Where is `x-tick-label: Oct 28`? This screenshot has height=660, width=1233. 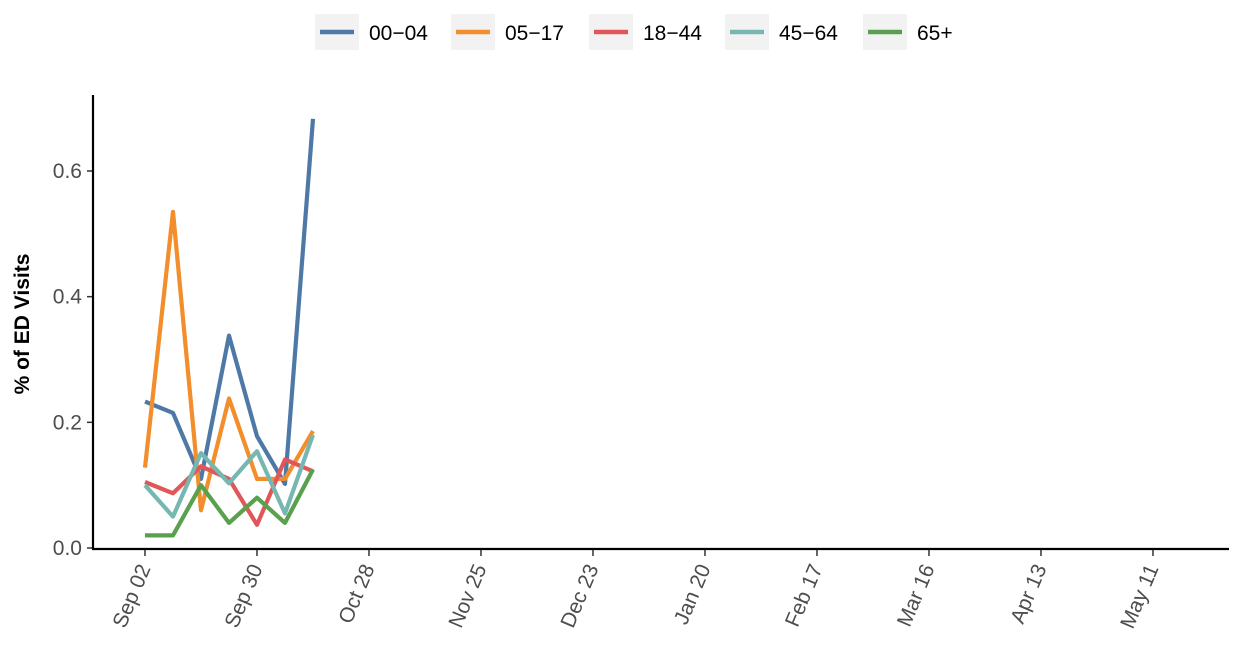 x-tick-label: Oct 28 is located at coordinates (356, 594).